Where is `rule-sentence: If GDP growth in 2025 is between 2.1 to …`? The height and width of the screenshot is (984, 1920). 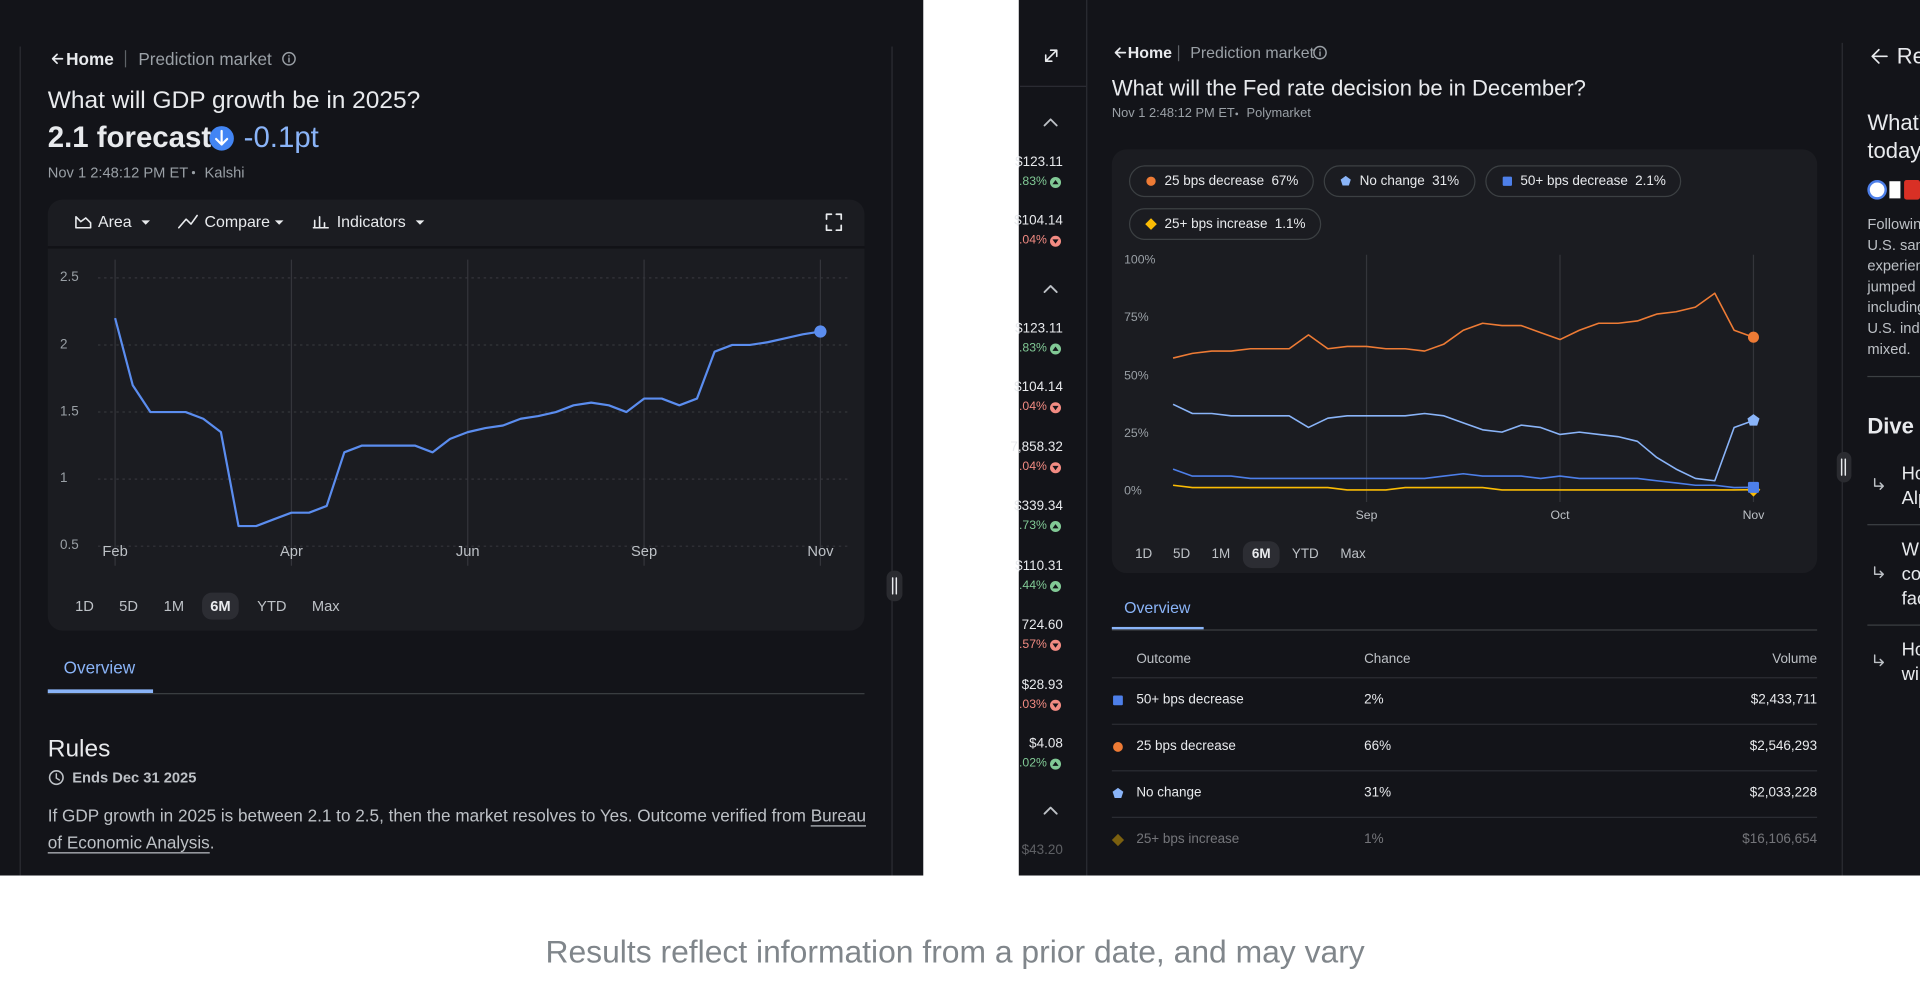 rule-sentence: If GDP growth in 2025 is between 2.1 to … is located at coordinates (429, 815).